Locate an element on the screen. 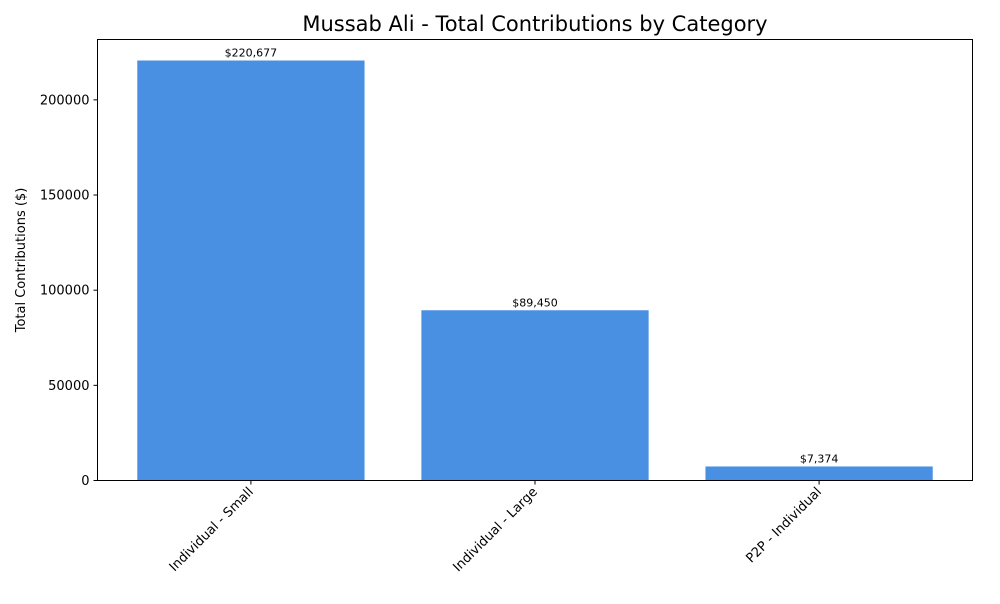 Image resolution: width=1000 pixels, height=604 pixels. y-tick-label: 0 is located at coordinates (85, 481).